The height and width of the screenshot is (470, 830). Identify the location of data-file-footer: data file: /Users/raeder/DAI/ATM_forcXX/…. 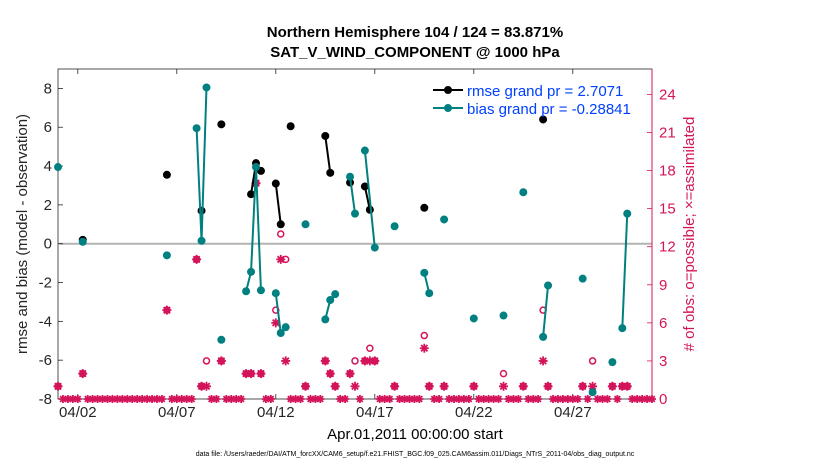
(415, 454).